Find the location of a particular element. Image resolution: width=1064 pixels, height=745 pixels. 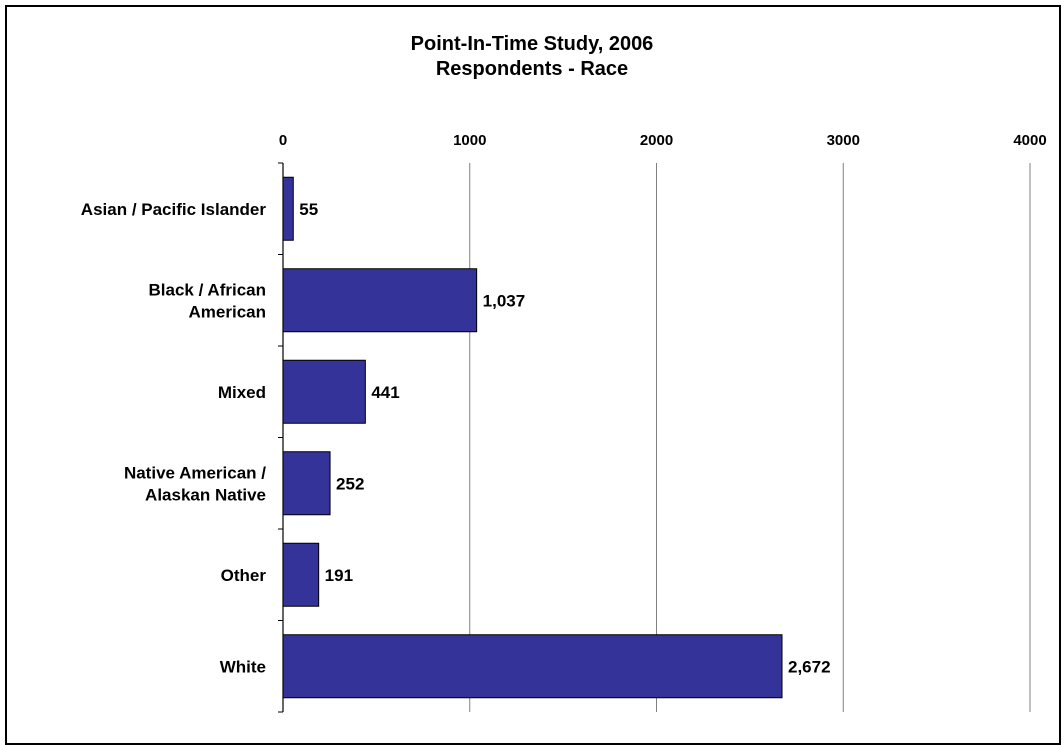

category-label-line: Other is located at coordinates (244, 575).